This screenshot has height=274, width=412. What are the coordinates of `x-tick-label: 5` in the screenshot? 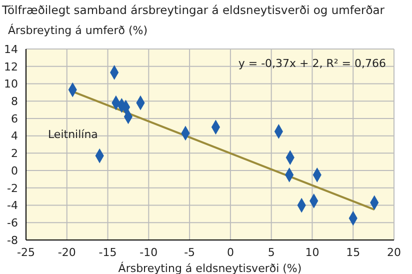 It's located at (271, 252).